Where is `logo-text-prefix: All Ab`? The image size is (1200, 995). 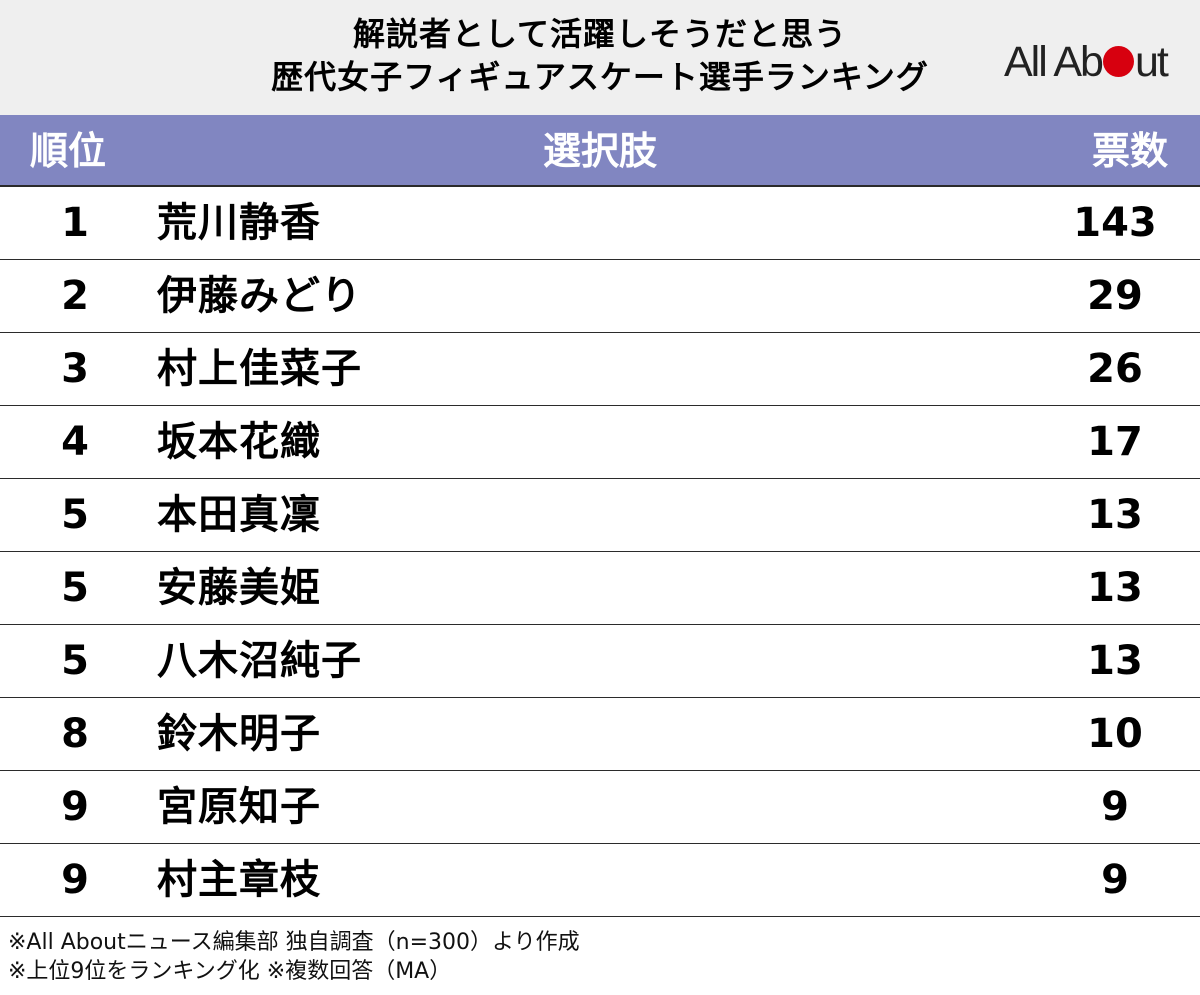 logo-text-prefix: All Ab is located at coordinates (1054, 62).